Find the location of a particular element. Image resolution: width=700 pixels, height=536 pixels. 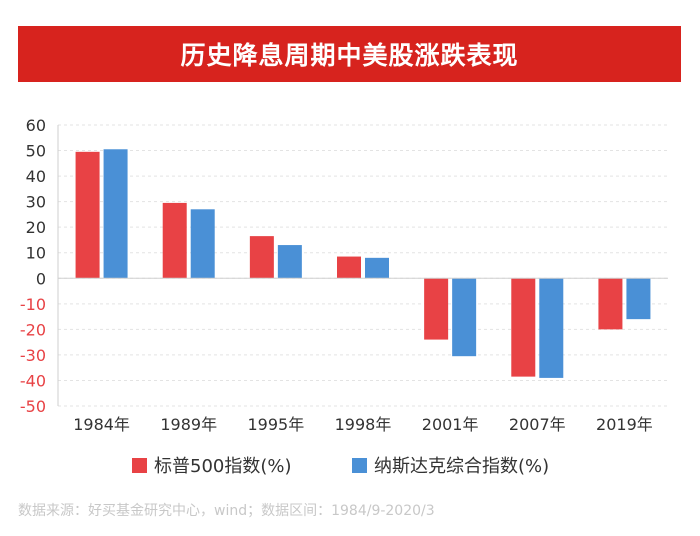

y-tick-label: -20 is located at coordinates (33, 329).